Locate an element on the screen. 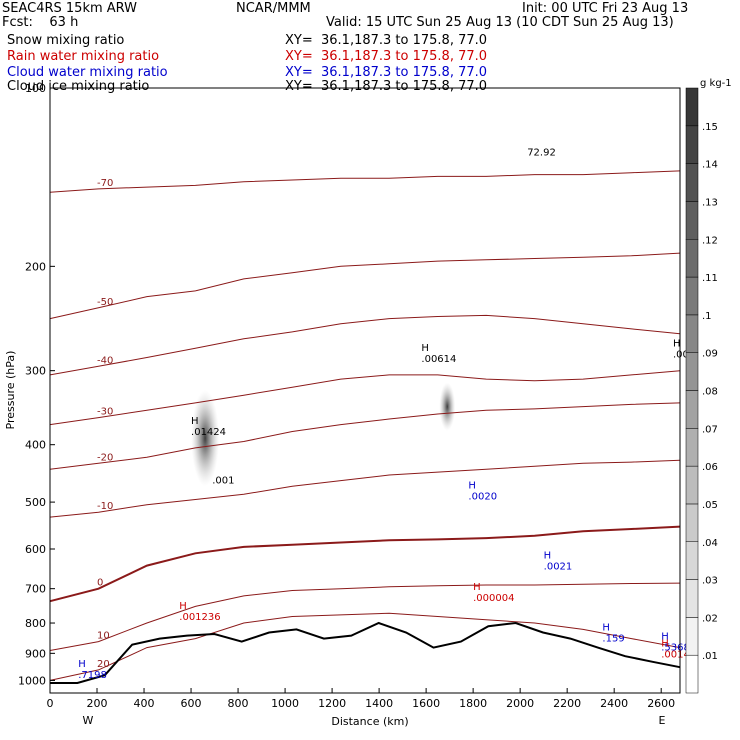  snow-maximum-shading is located at coordinates (205, 438).